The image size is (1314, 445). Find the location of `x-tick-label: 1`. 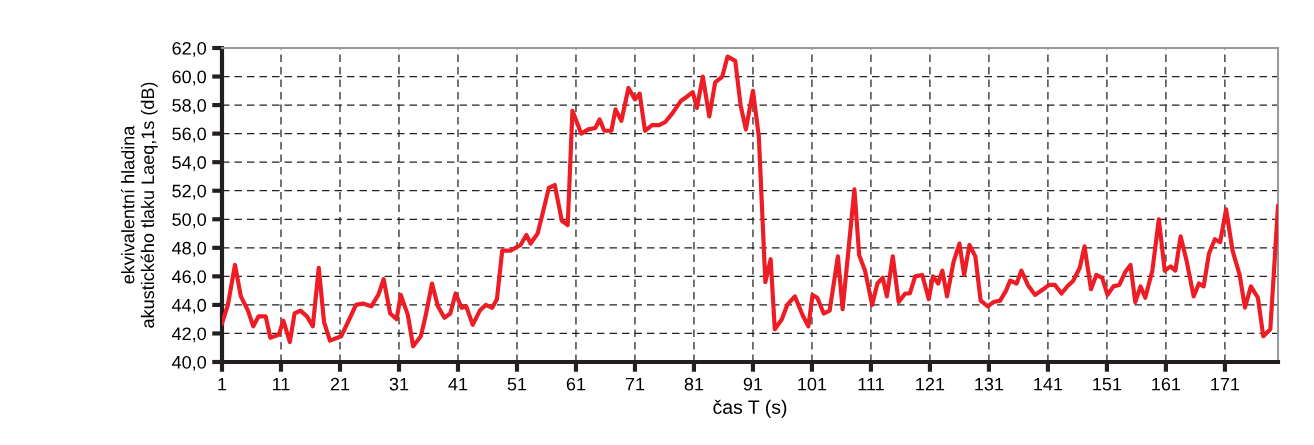

x-tick-label: 1 is located at coordinates (222, 384).